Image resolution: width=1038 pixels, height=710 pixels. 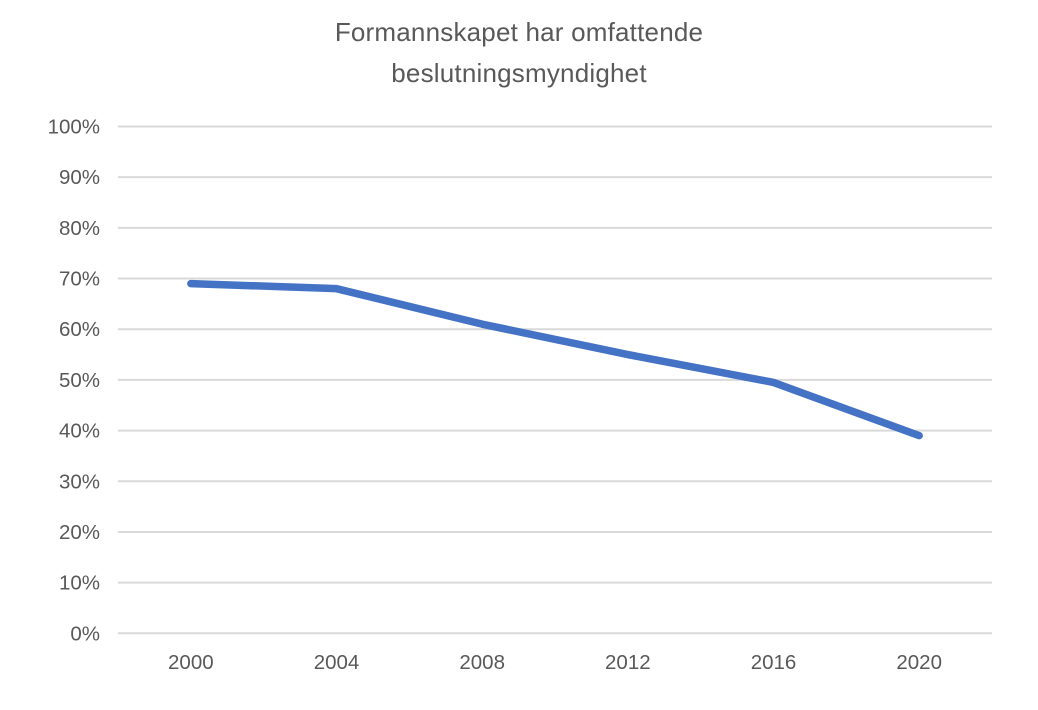 What do you see at coordinates (337, 662) in the screenshot?
I see `x-axis-tick-label: 2004` at bounding box center [337, 662].